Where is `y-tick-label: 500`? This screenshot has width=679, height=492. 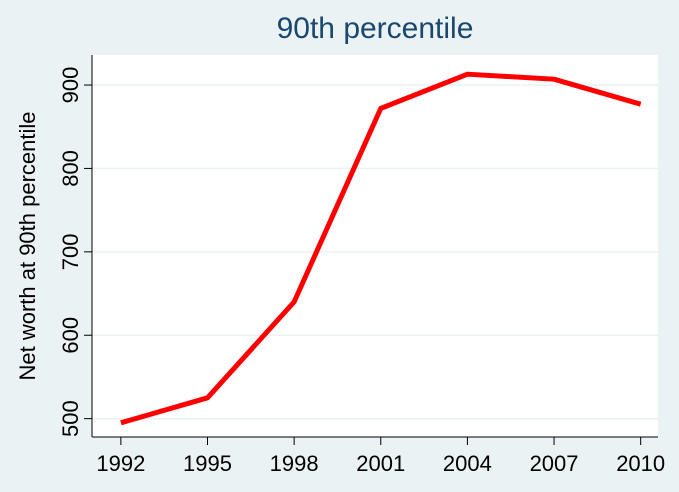 y-tick-label: 500 is located at coordinates (70, 418).